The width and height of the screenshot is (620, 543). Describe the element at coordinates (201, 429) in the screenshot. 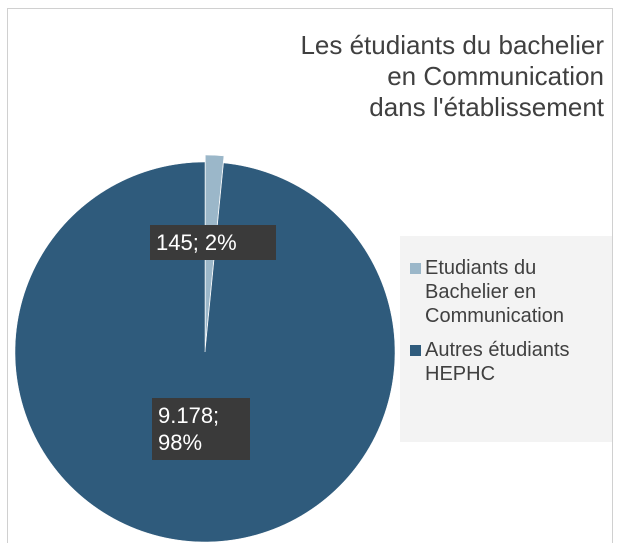

I see `data-label: 9.178; 98%` at that location.